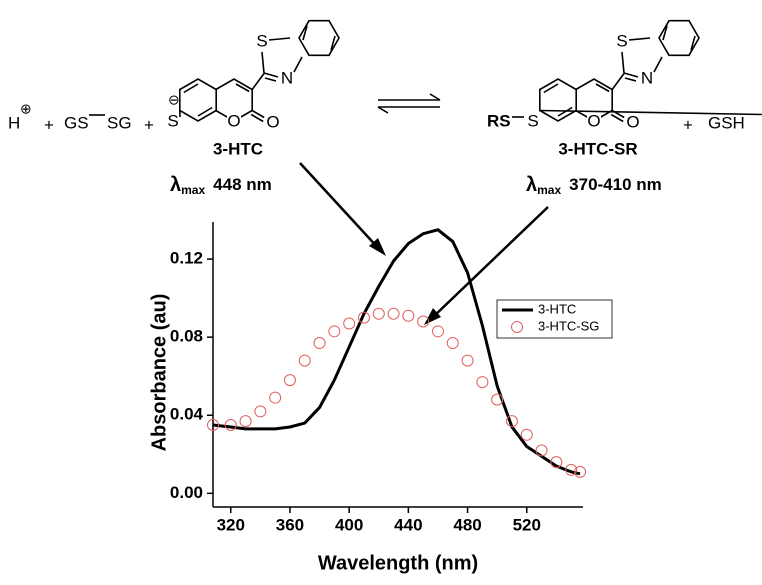  Describe the element at coordinates (242, 184) in the screenshot. I see `value: 448 nm` at that location.